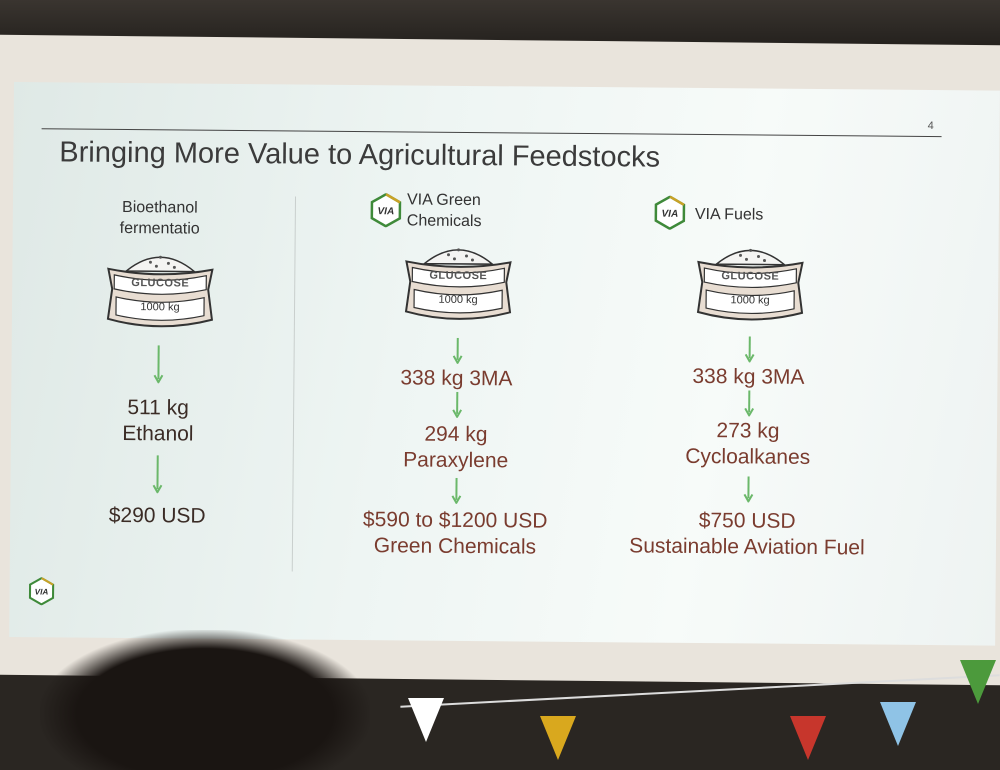 The width and height of the screenshot is (1000, 770). I want to click on value-line: $750 USD, so click(747, 521).